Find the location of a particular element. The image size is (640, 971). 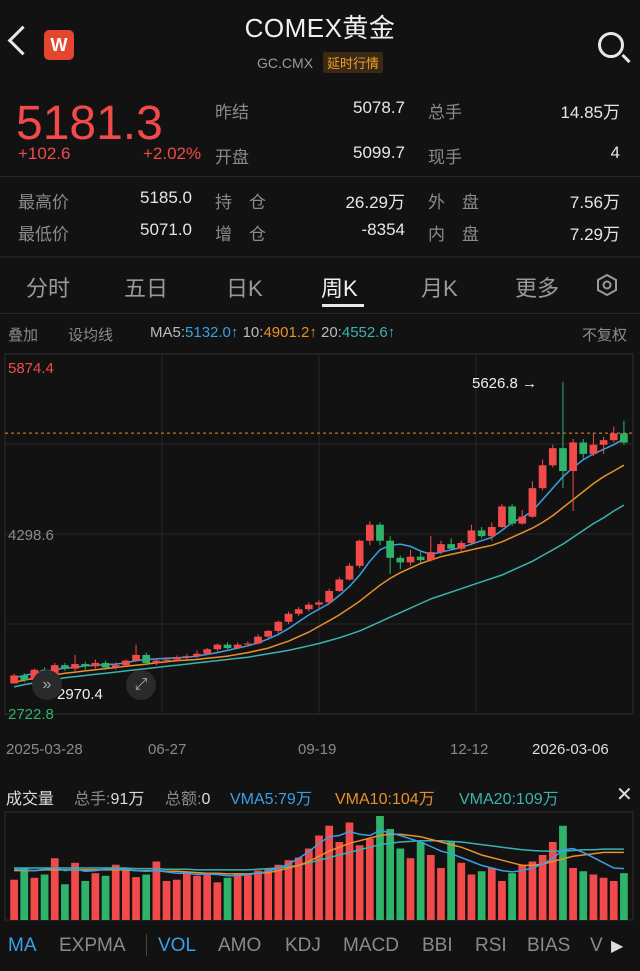

stat-label-inner-disk: 内 盘 is located at coordinates (453, 234).